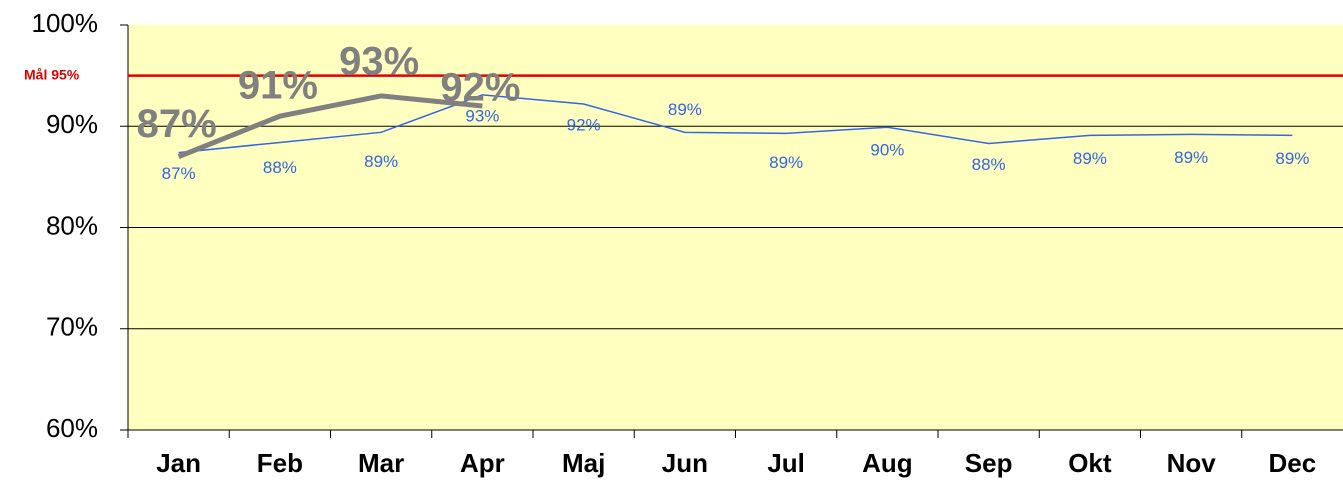  I want to click on y-tick-label: 90%, so click(72, 124).